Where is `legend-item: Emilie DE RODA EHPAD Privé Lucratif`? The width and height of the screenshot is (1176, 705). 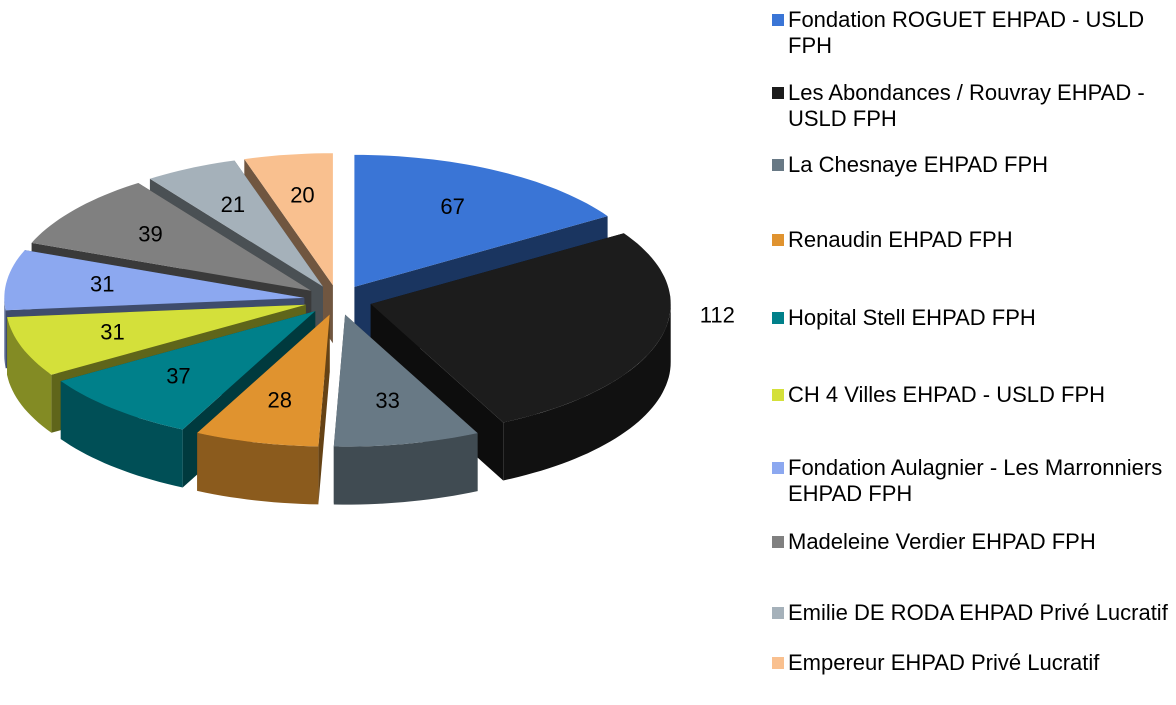 legend-item: Emilie DE RODA EHPAD Privé Lucratif is located at coordinates (974, 613).